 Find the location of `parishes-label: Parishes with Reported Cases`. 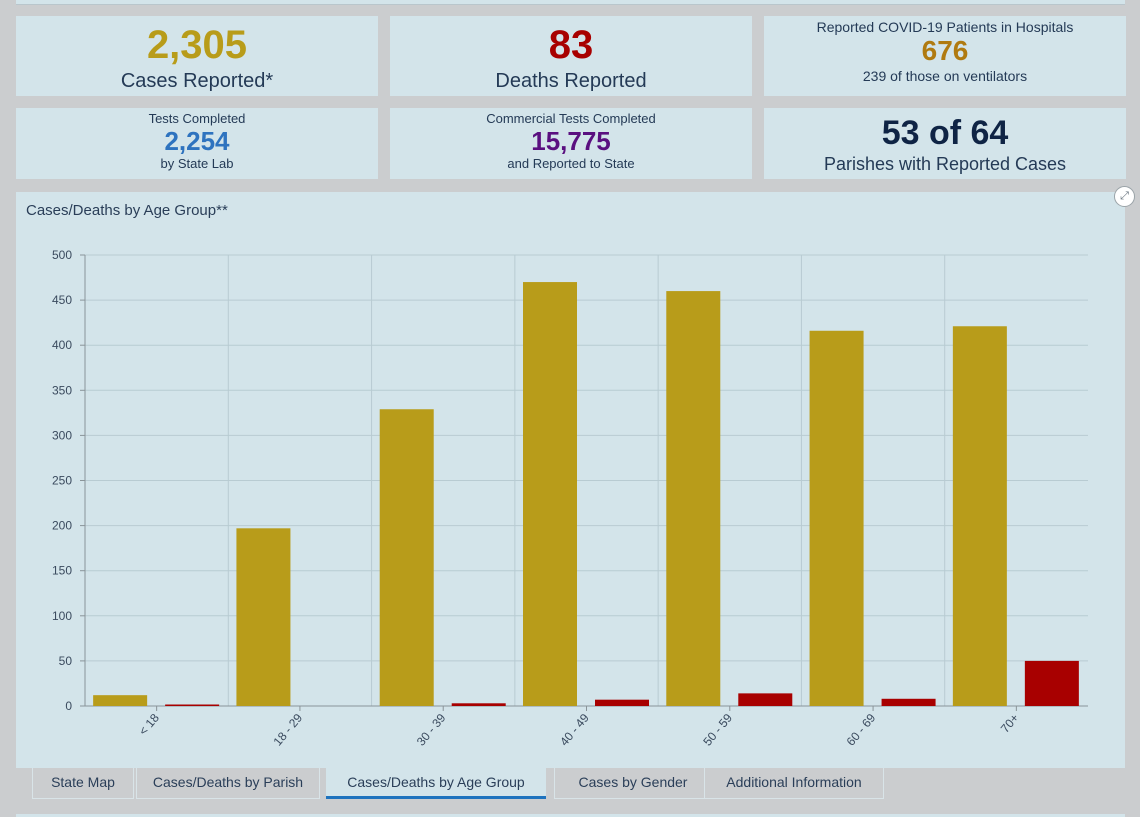

parishes-label: Parishes with Reported Cases is located at coordinates (945, 164).